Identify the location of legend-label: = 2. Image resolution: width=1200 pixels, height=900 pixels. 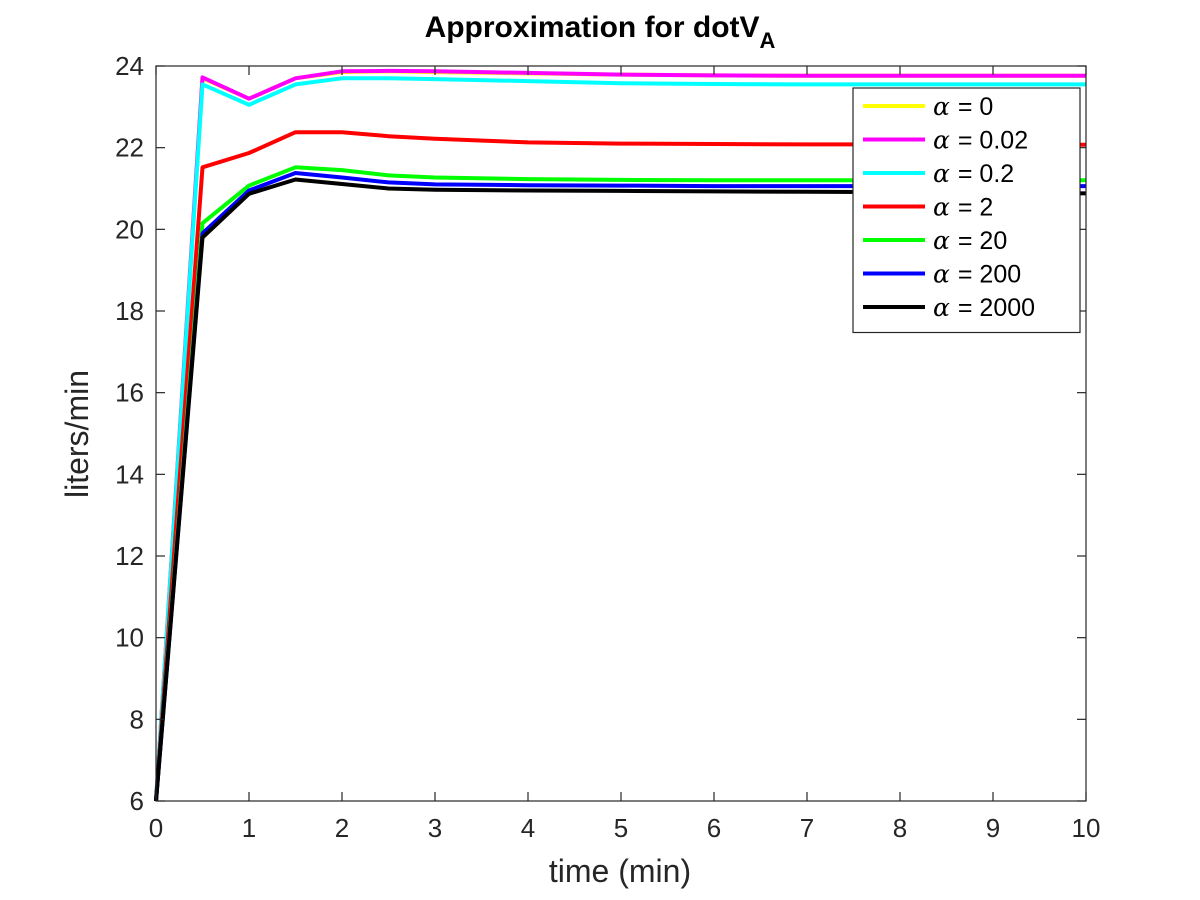
(975, 208).